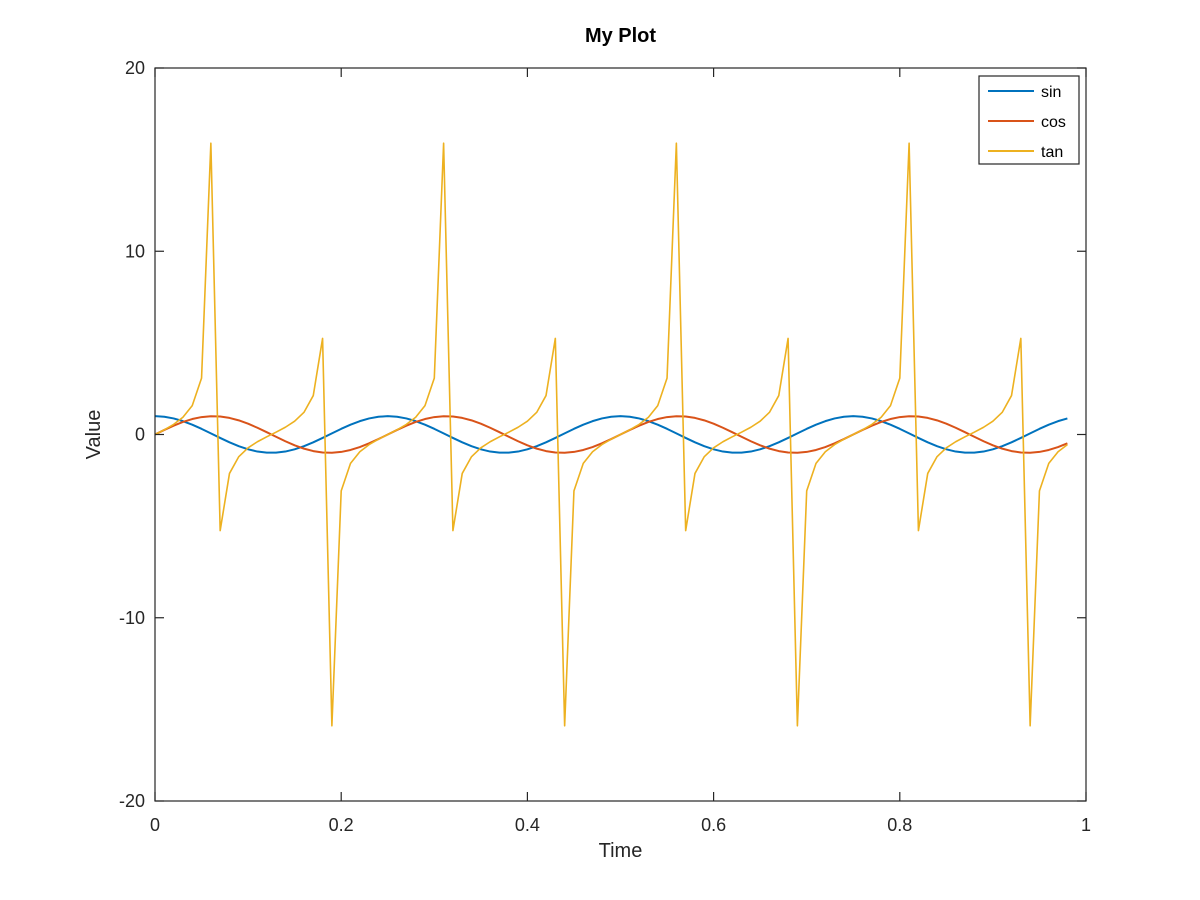 This screenshot has height=900, width=1200. I want to click on x-tick-label: 0, so click(155, 825).